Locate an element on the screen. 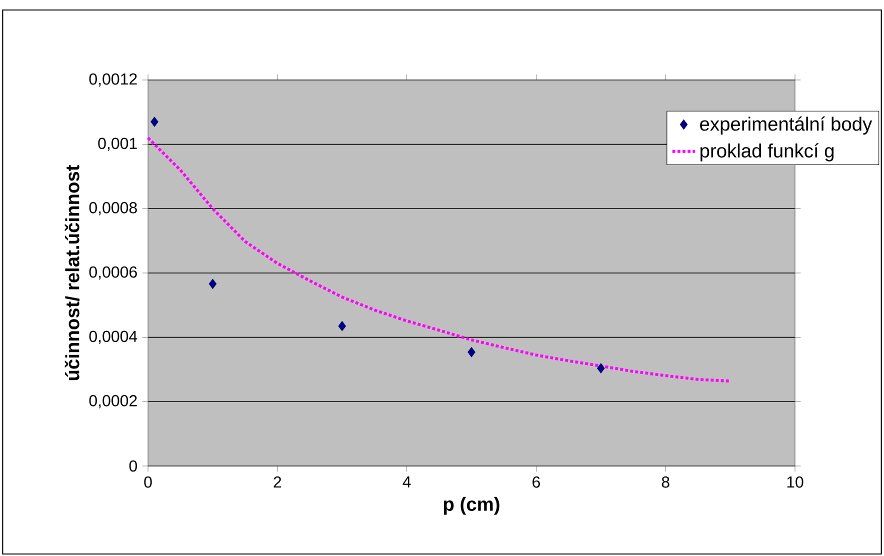 Image resolution: width=884 pixels, height=556 pixels. legend-label: experimentální body is located at coordinates (786, 125).